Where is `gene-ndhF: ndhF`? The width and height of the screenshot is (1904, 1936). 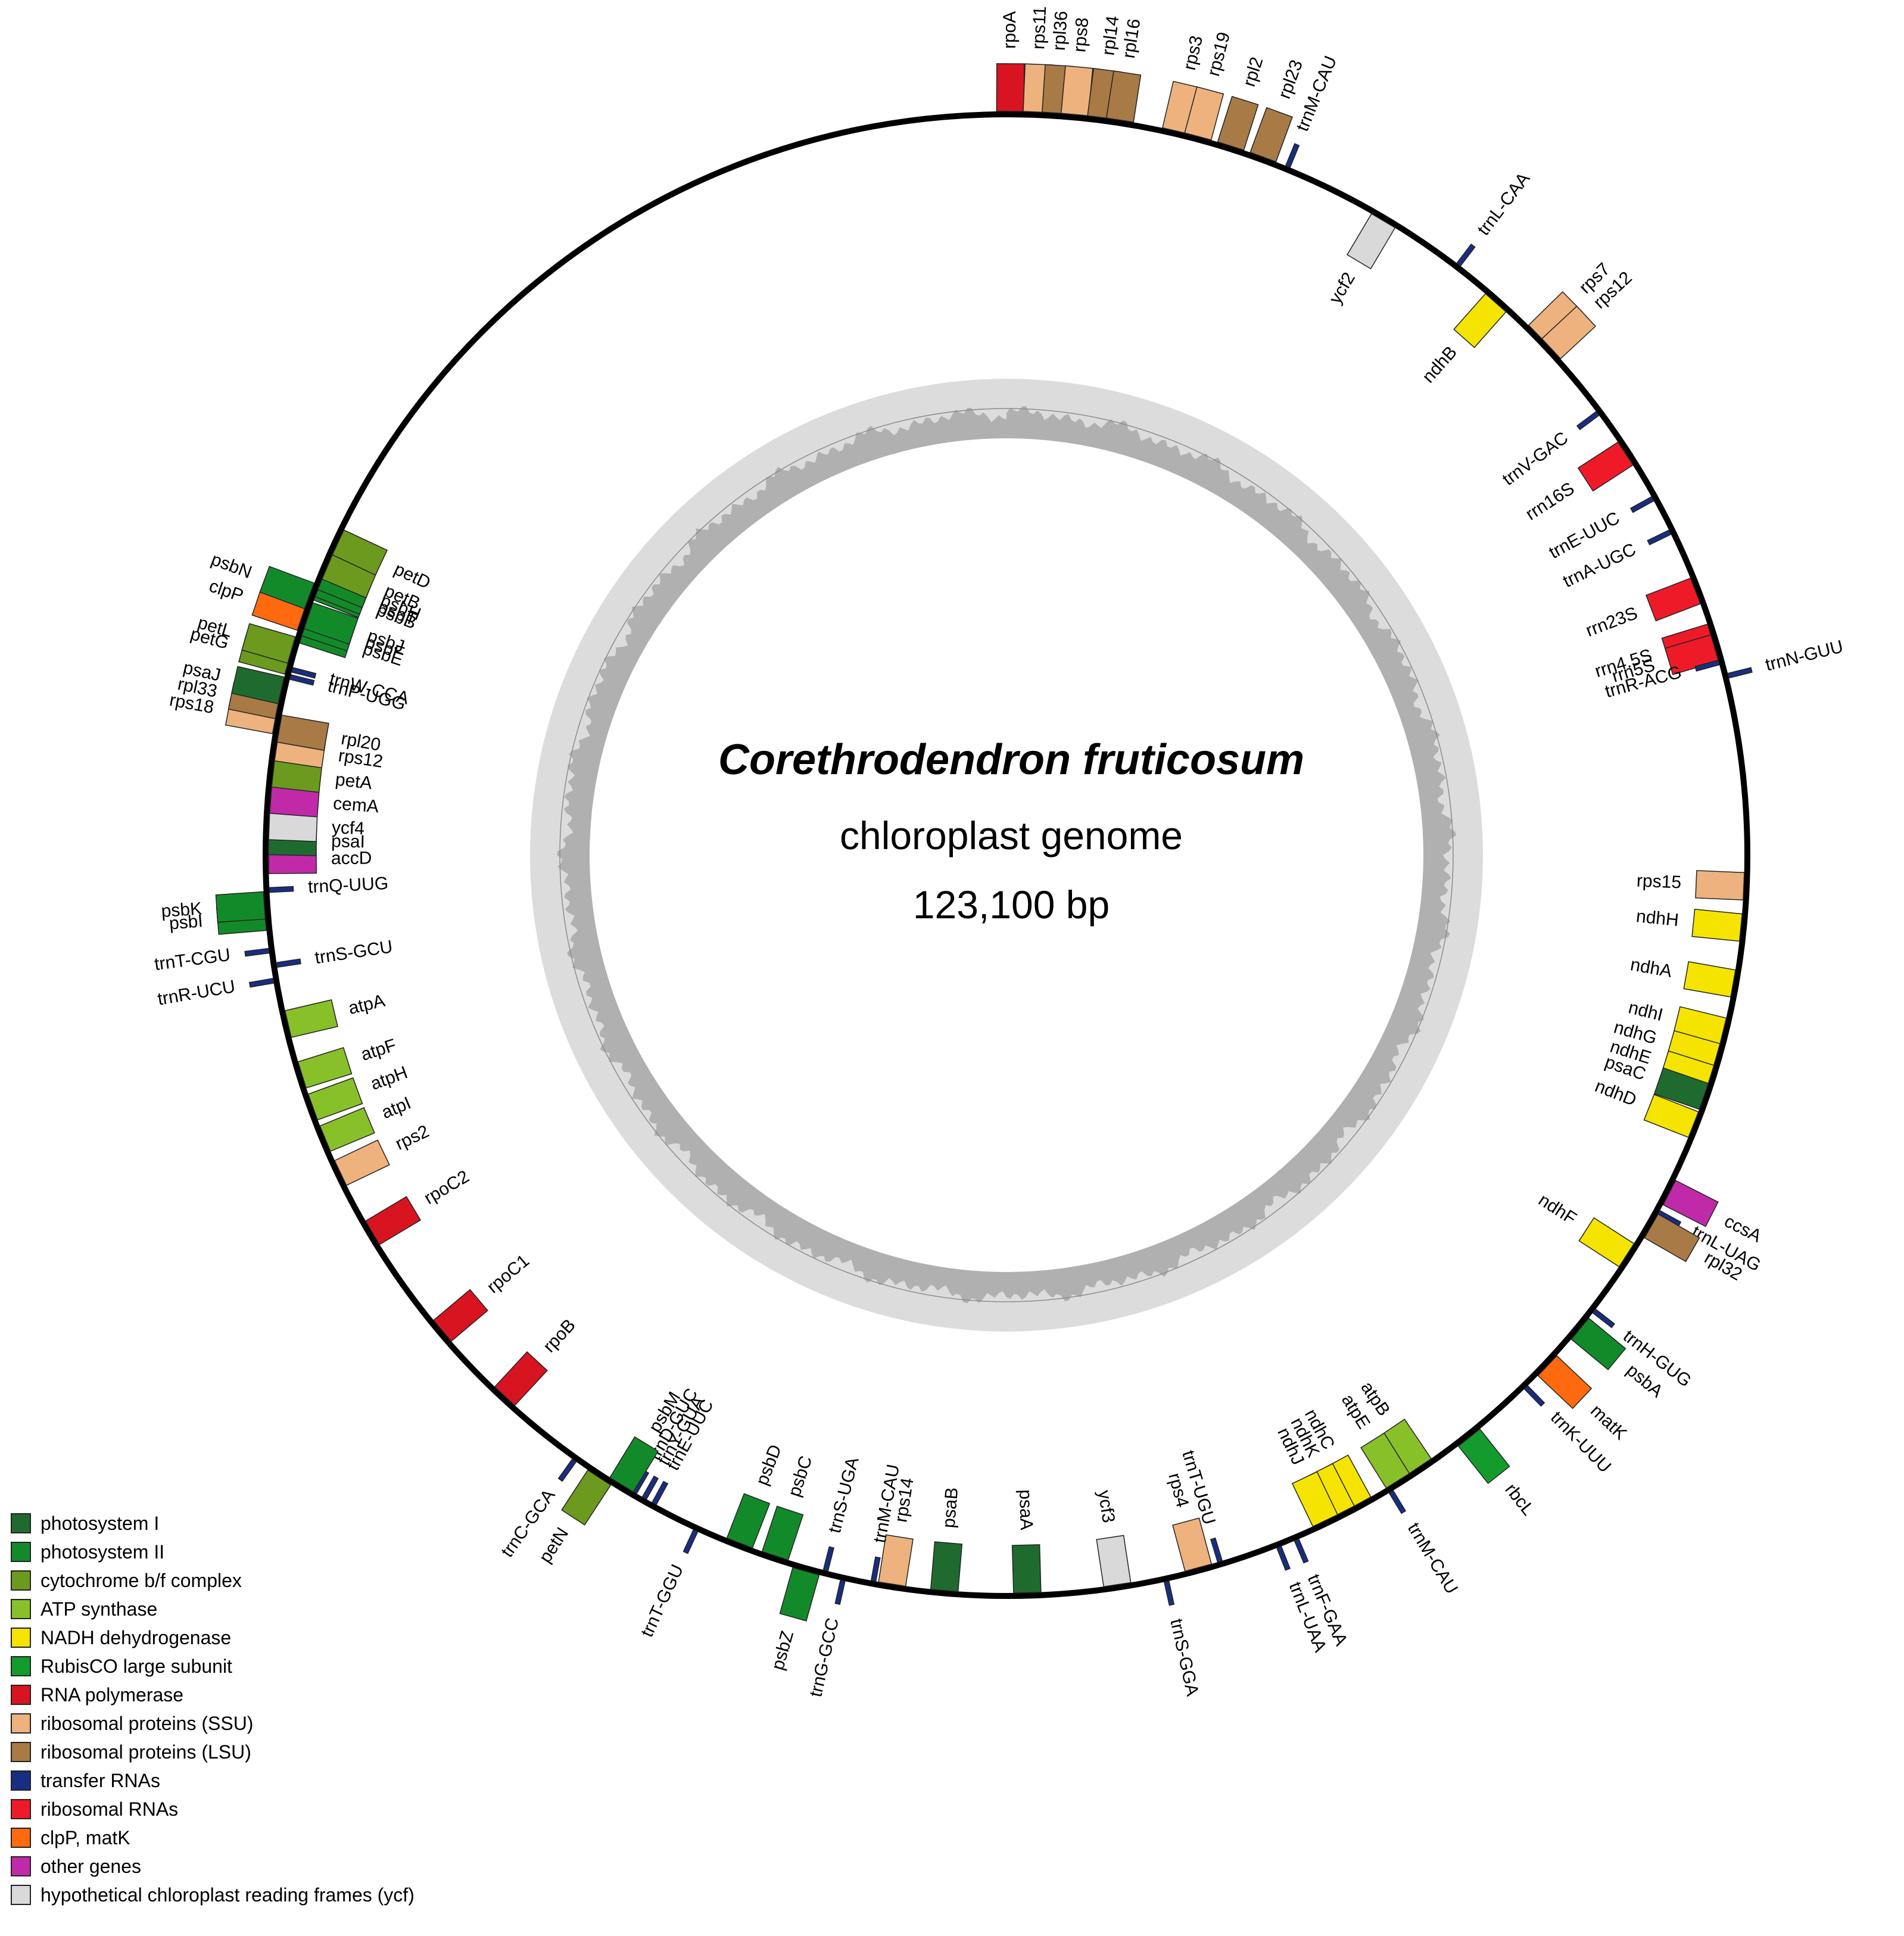 gene-ndhF: ndhF is located at coordinates (1585, 1229).